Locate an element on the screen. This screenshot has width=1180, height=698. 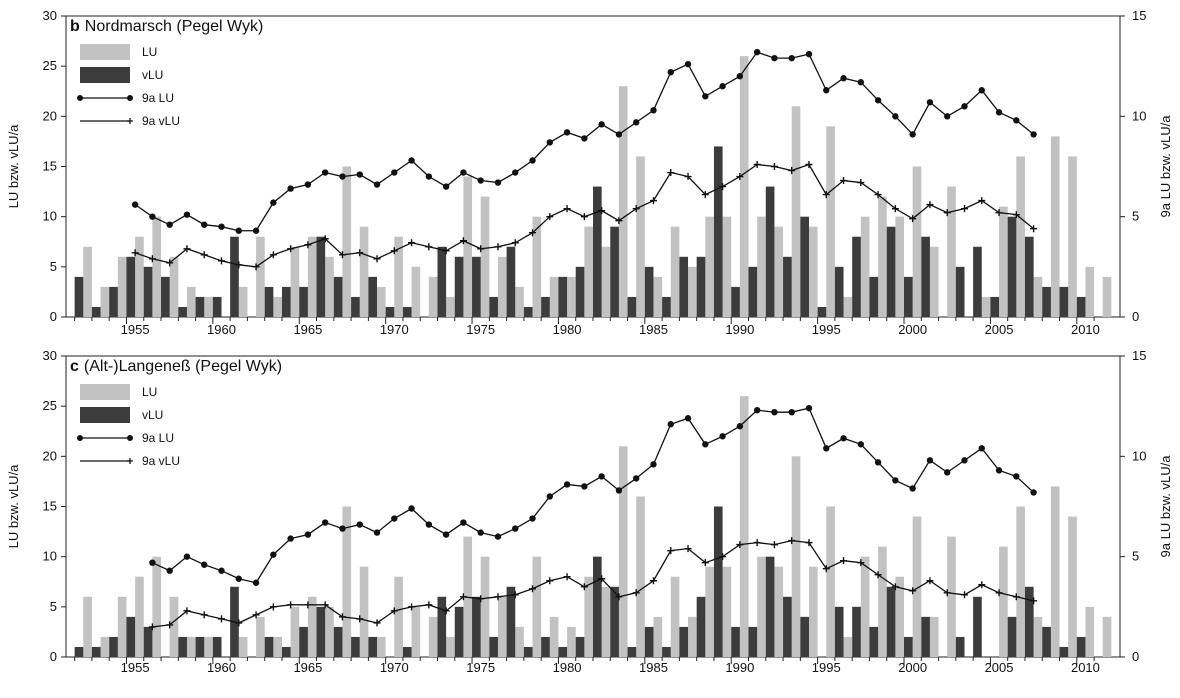
legend-label: LU is located at coordinates (149, 392).